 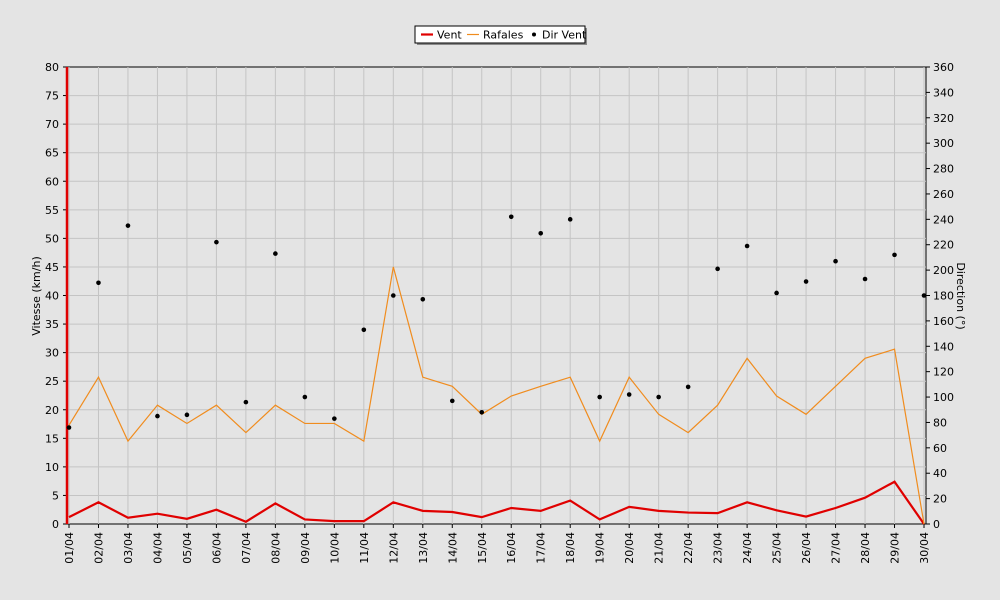 What do you see at coordinates (940, 422) in the screenshot?
I see `right-tick-label: 80` at bounding box center [940, 422].